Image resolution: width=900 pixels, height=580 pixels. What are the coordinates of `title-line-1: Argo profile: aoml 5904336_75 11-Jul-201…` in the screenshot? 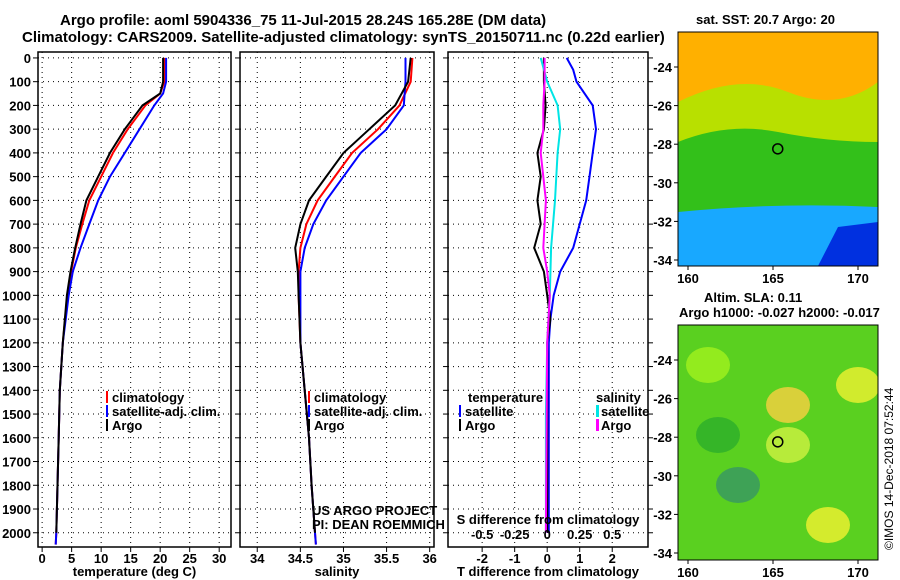 It's located at (303, 20).